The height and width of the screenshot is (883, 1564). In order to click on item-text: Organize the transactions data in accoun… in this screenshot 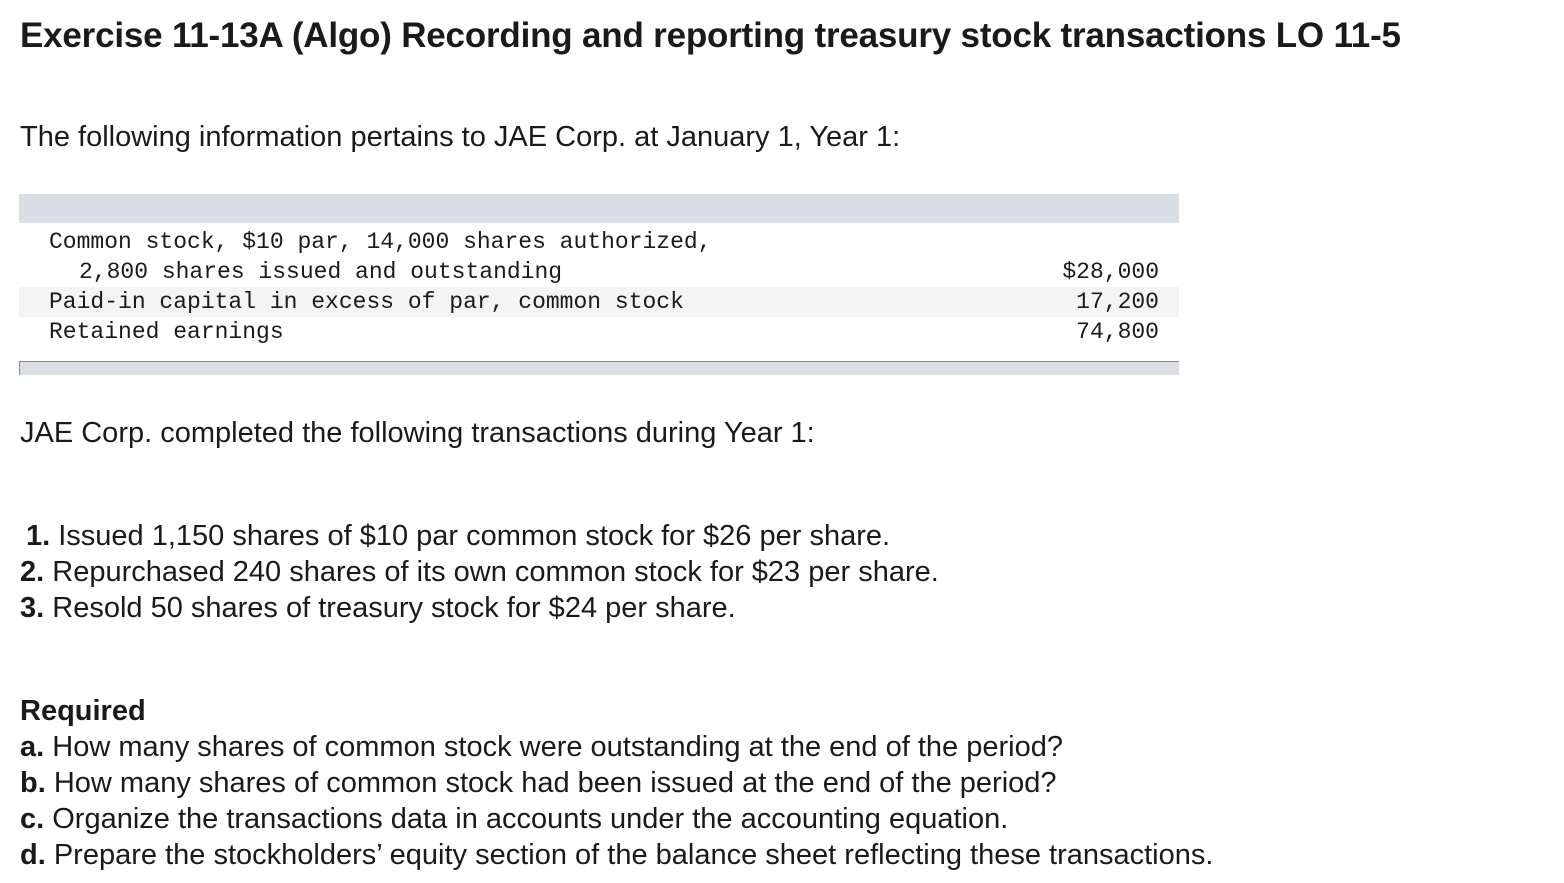, I will do `click(526, 819)`.